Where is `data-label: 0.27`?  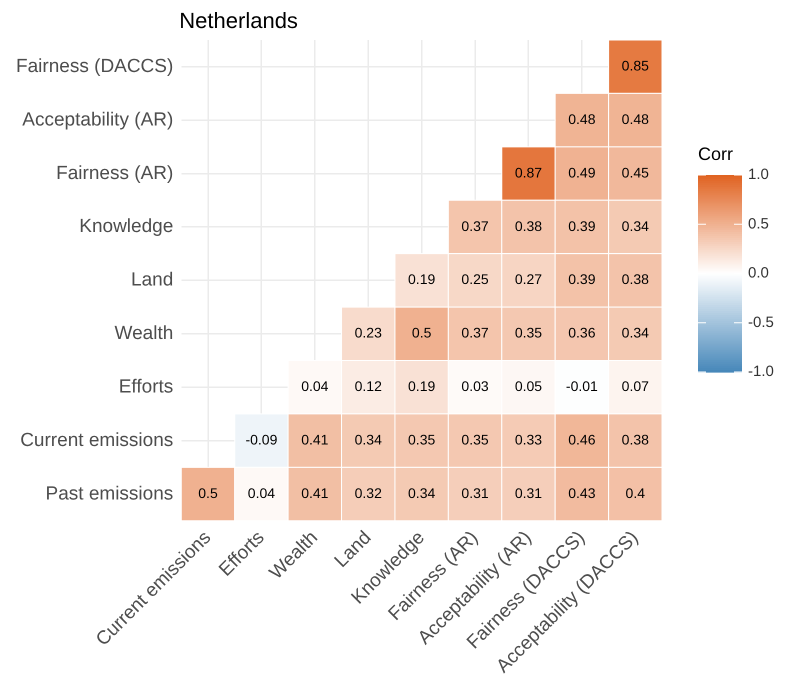 data-label: 0.27 is located at coordinates (528, 279).